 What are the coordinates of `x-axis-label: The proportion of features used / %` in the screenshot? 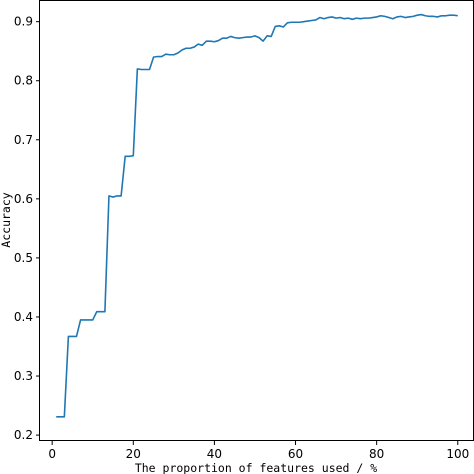 It's located at (256, 467).